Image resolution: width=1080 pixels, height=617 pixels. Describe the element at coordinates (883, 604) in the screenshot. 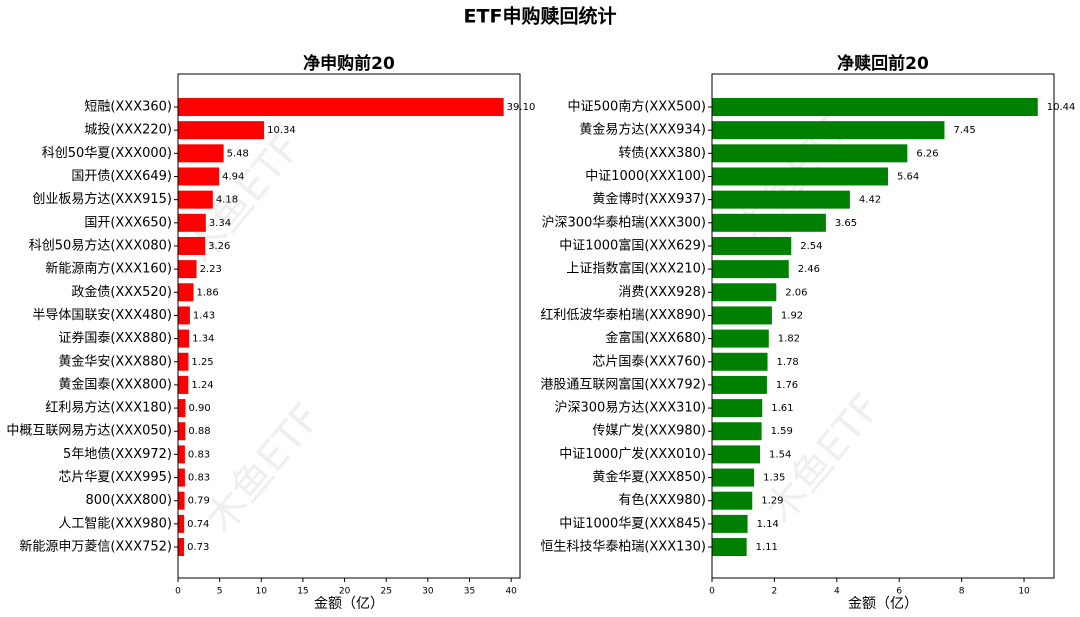

I see `x-axis-label: 金额（亿）` at that location.